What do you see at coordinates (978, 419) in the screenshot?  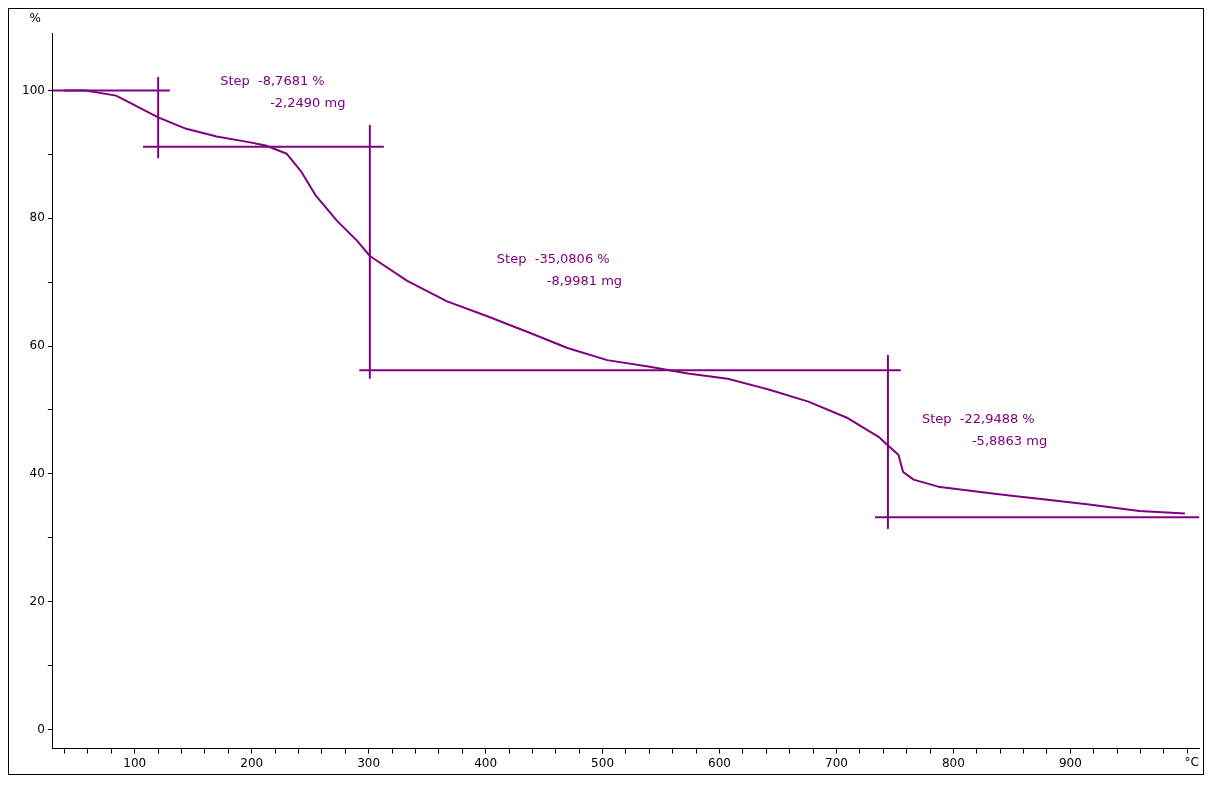 I see `annotation: Step -22,9488 %` at bounding box center [978, 419].